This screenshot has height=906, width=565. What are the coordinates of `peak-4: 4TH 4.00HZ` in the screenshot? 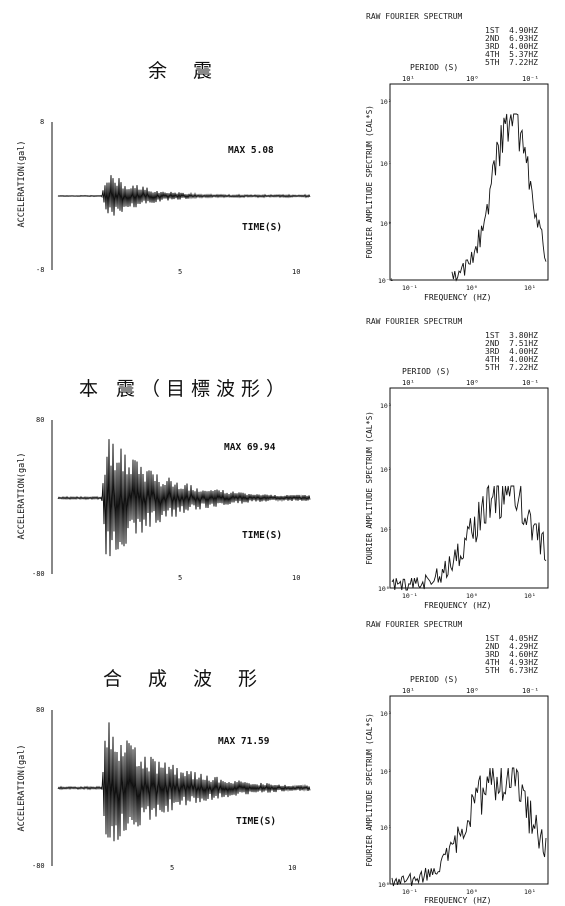 It's located at (511, 359).